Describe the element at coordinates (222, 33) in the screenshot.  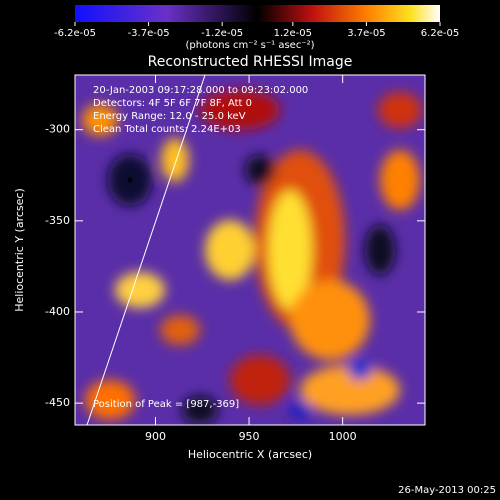
I see `colorbar-tick-label: -1.2e-05` at that location.